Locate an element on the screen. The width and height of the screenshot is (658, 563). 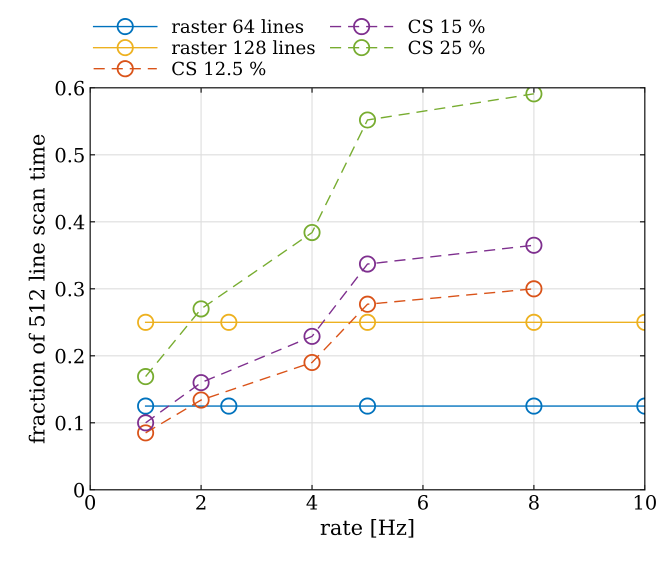
x-tick-label: 2 is located at coordinates (201, 502).